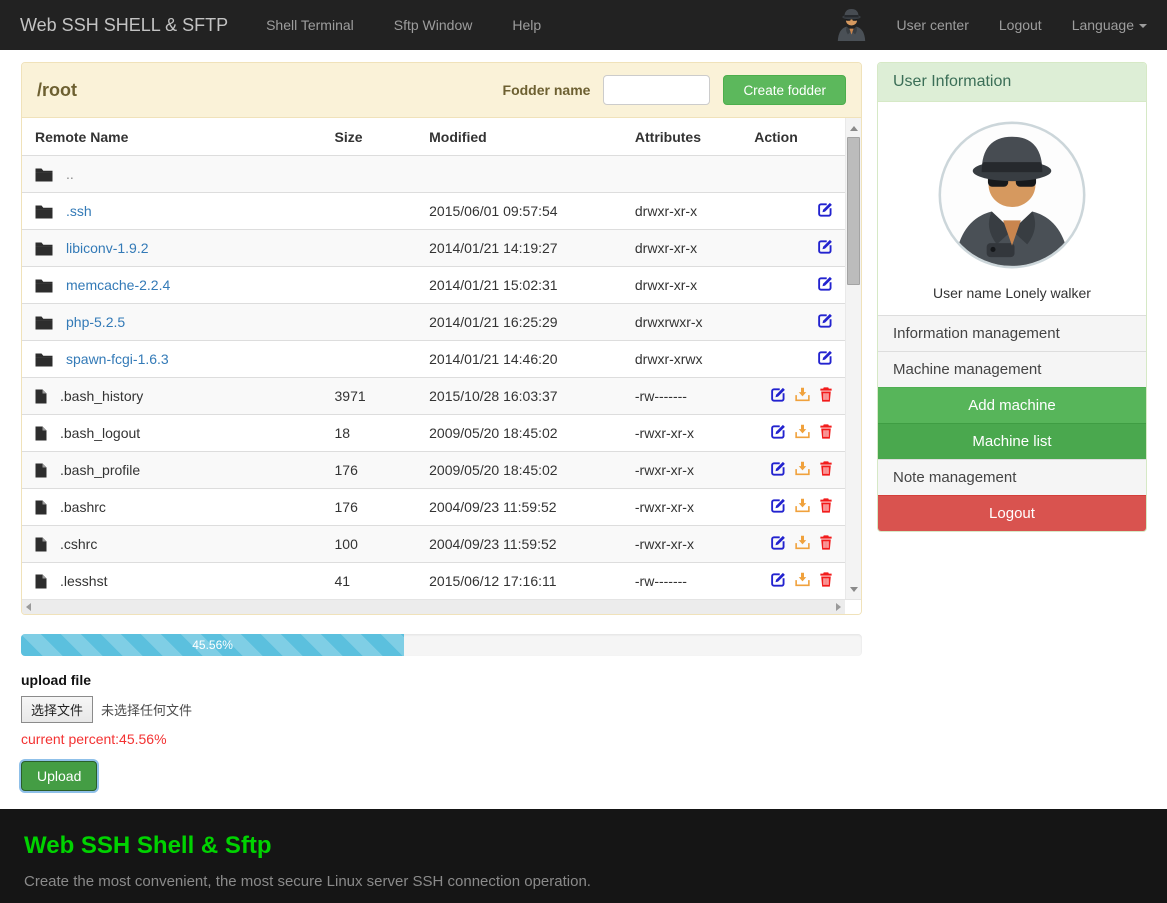 The image size is (1167, 903). I want to click on file-name: .ssh, so click(79, 211).